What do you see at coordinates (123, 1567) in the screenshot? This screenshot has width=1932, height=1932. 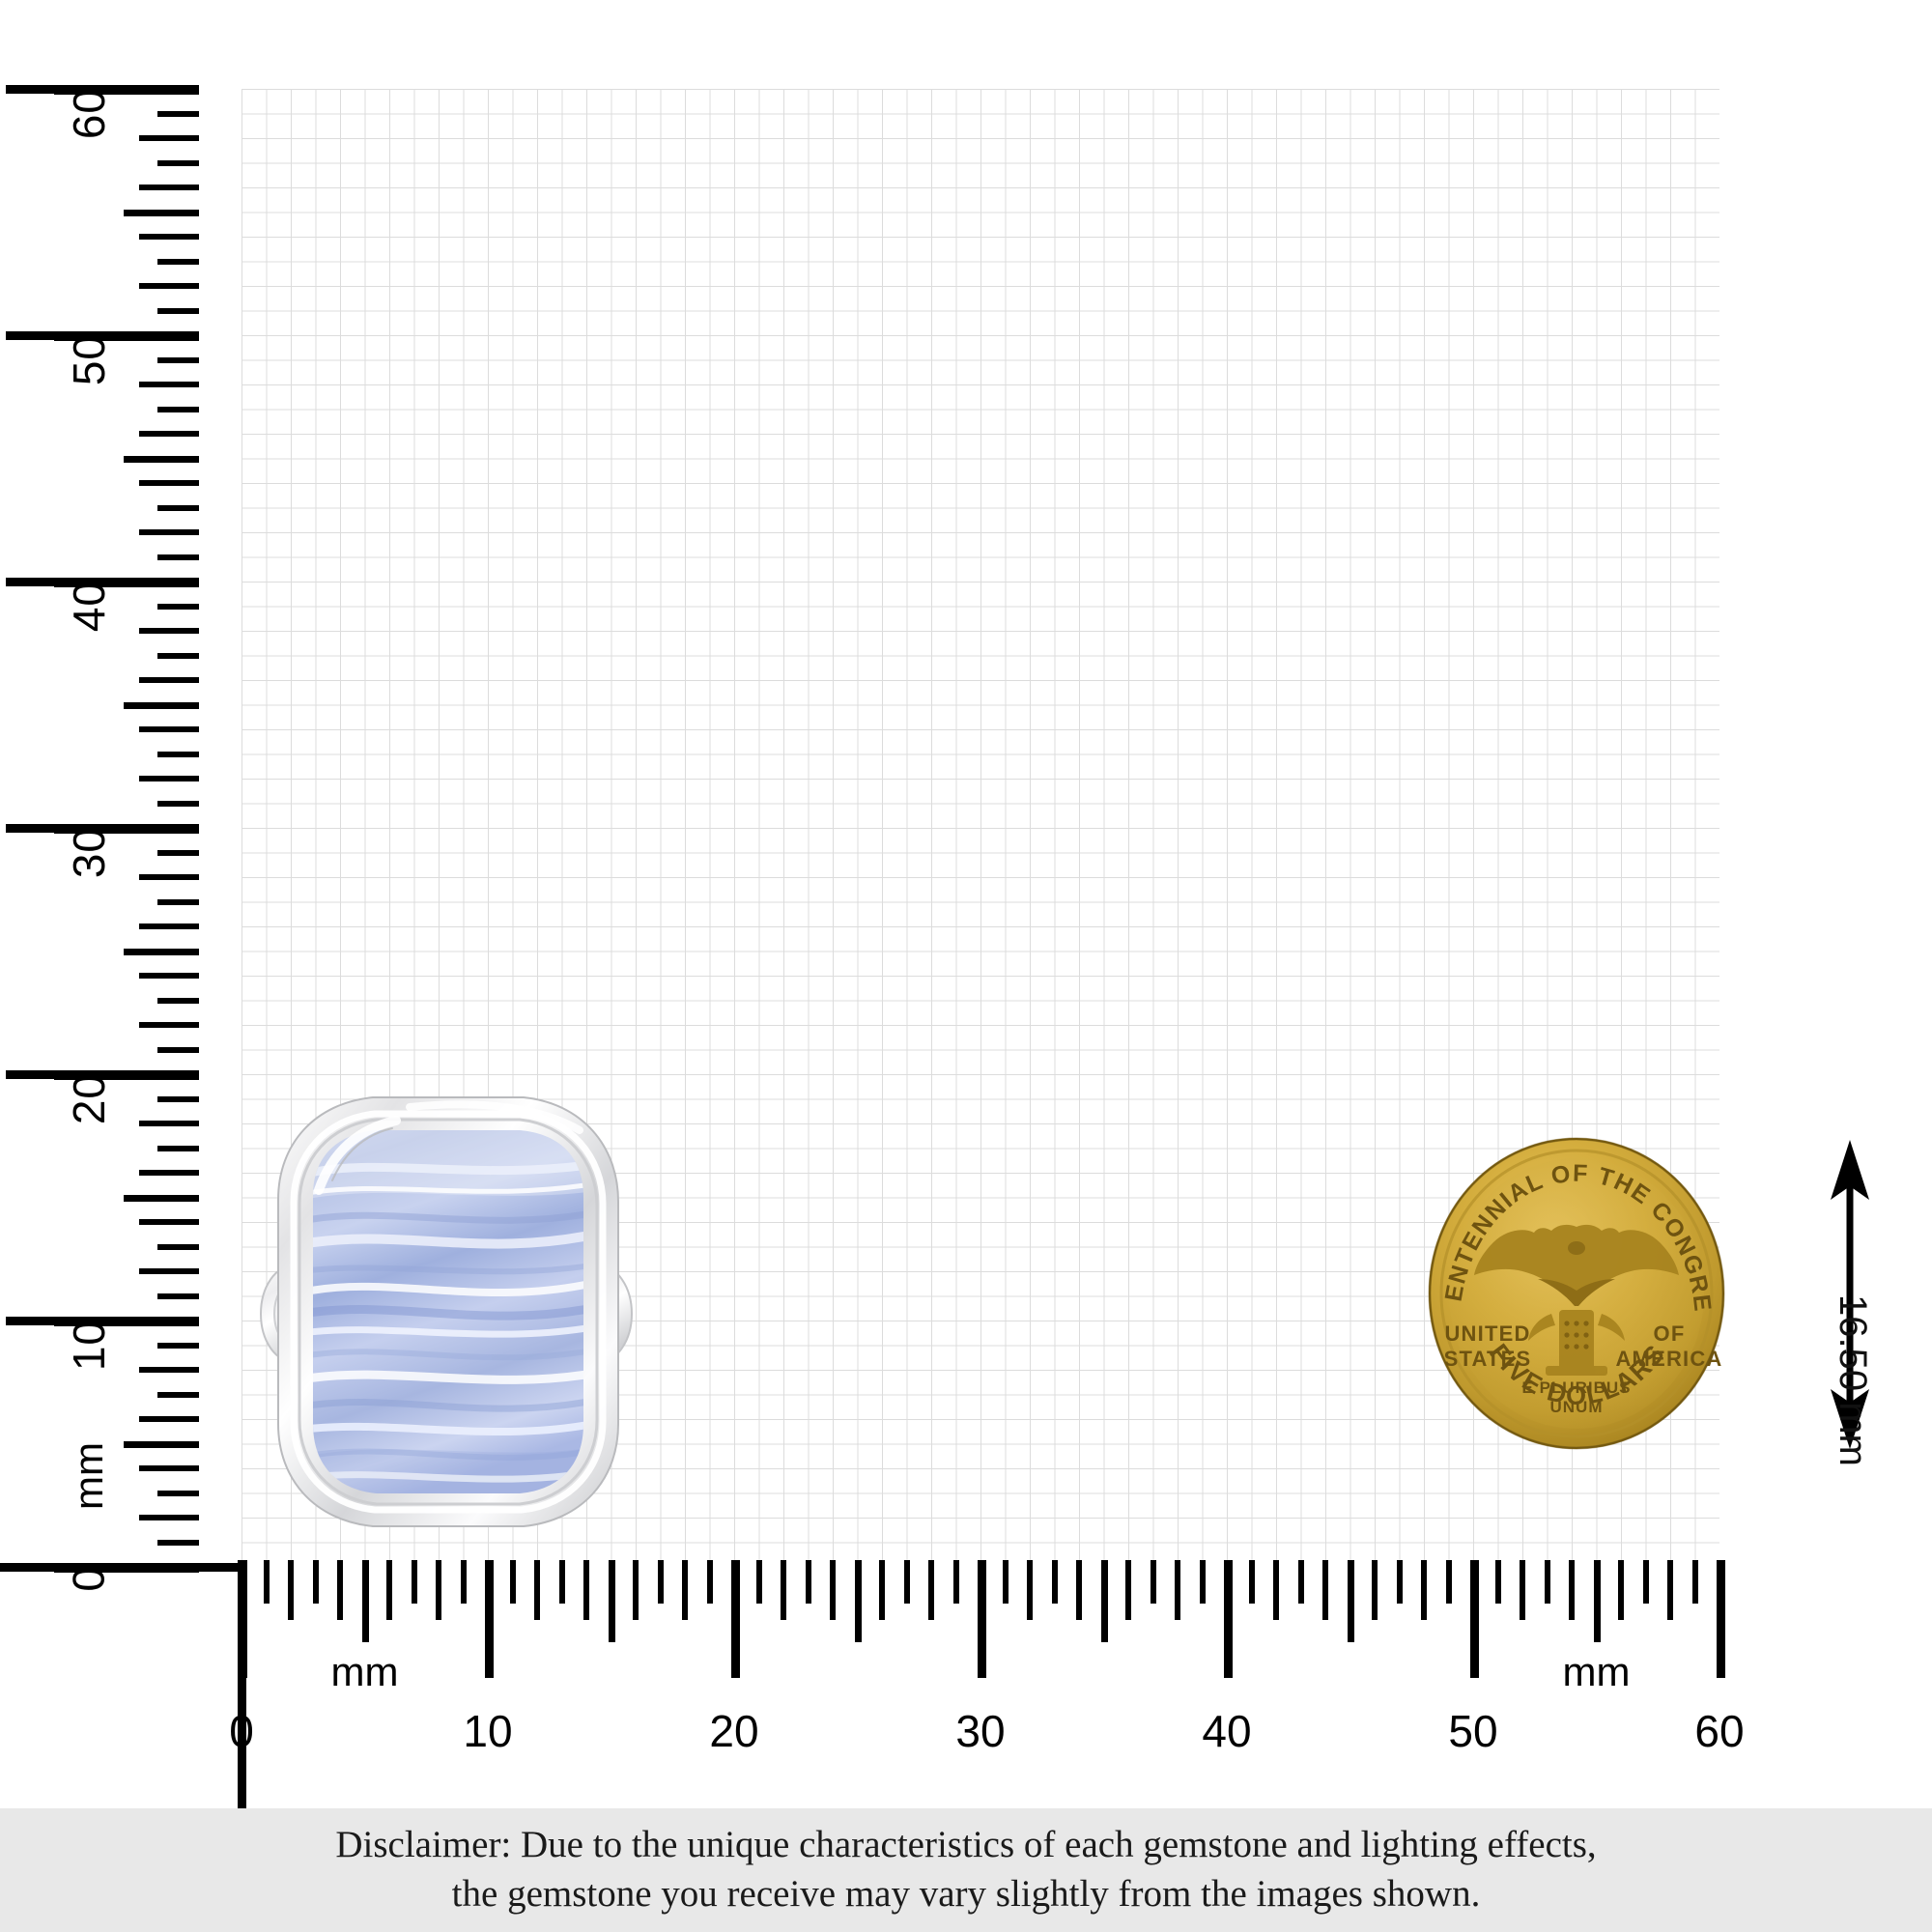 I see `ruler-origin-bar` at bounding box center [123, 1567].